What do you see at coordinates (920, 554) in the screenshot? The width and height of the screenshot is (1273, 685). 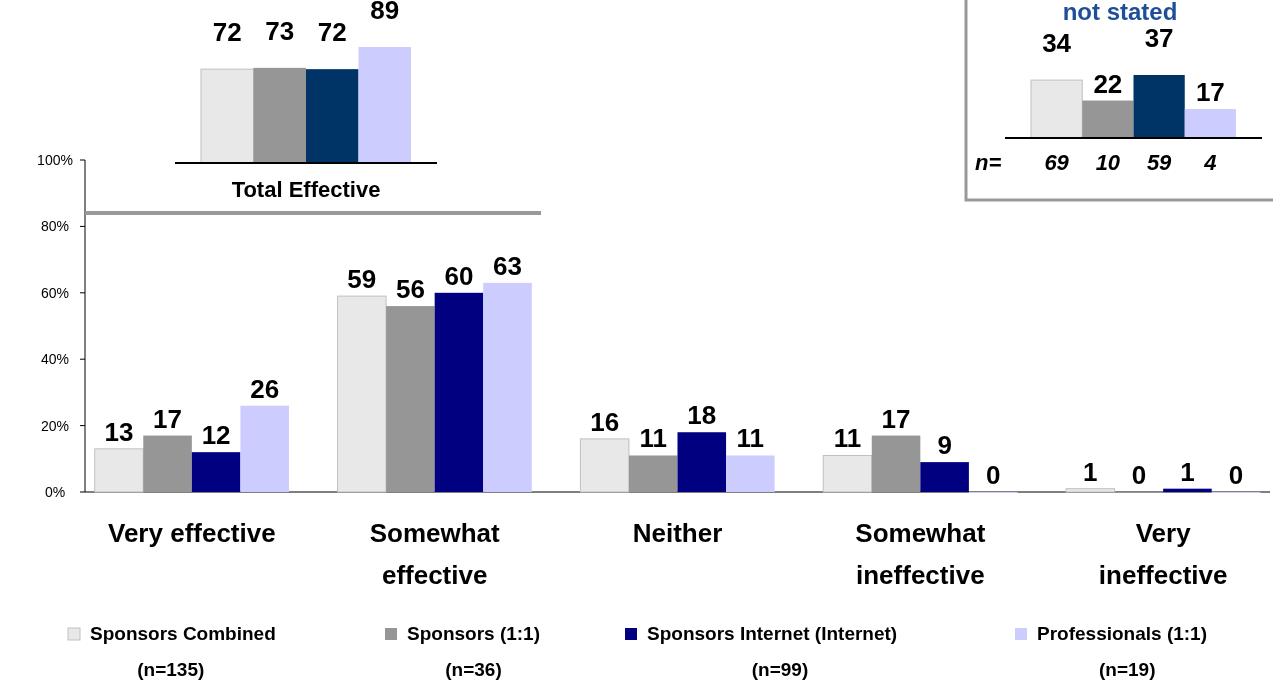 I see `x-tick-label: Somewhat ineffective` at bounding box center [920, 554].